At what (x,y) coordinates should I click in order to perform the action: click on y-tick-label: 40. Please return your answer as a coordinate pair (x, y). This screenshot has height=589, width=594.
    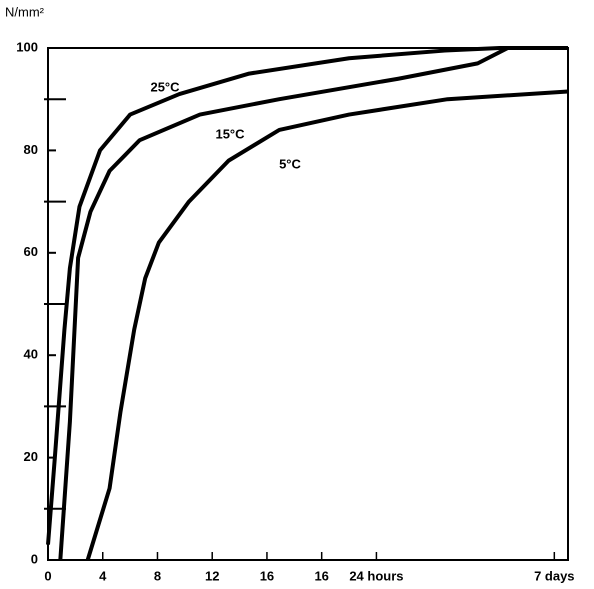
    Looking at the image, I should click on (31, 354).